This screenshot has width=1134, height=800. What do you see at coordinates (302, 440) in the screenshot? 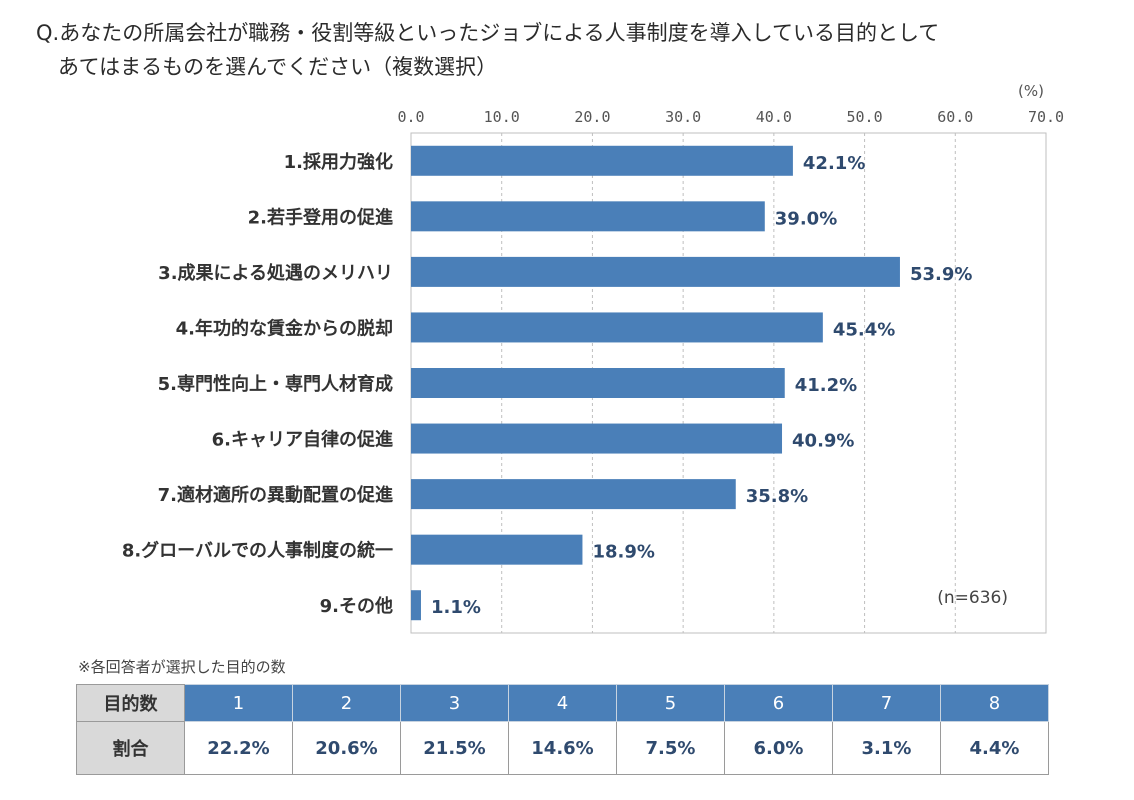
I see `category-label: 6.キャリア自律の促進` at bounding box center [302, 440].